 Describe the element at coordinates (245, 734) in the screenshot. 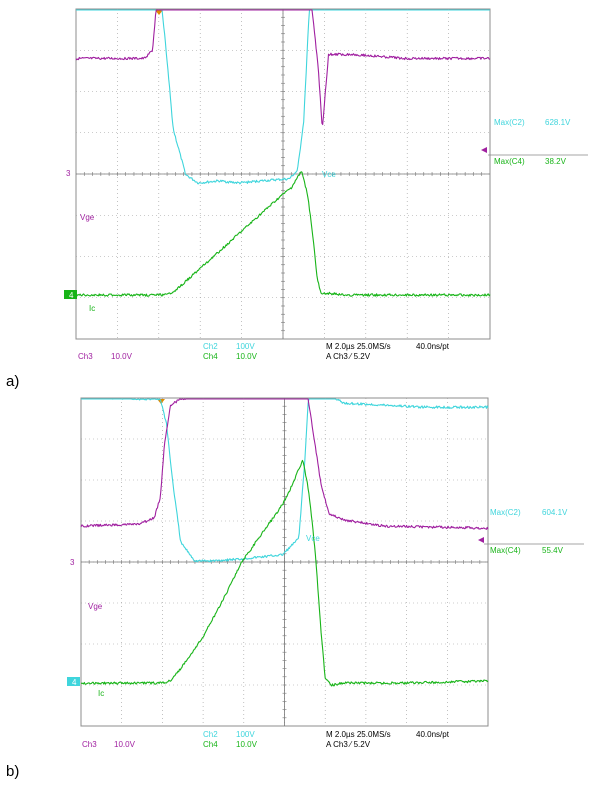

I see `ch2-scale-b: 100V` at that location.